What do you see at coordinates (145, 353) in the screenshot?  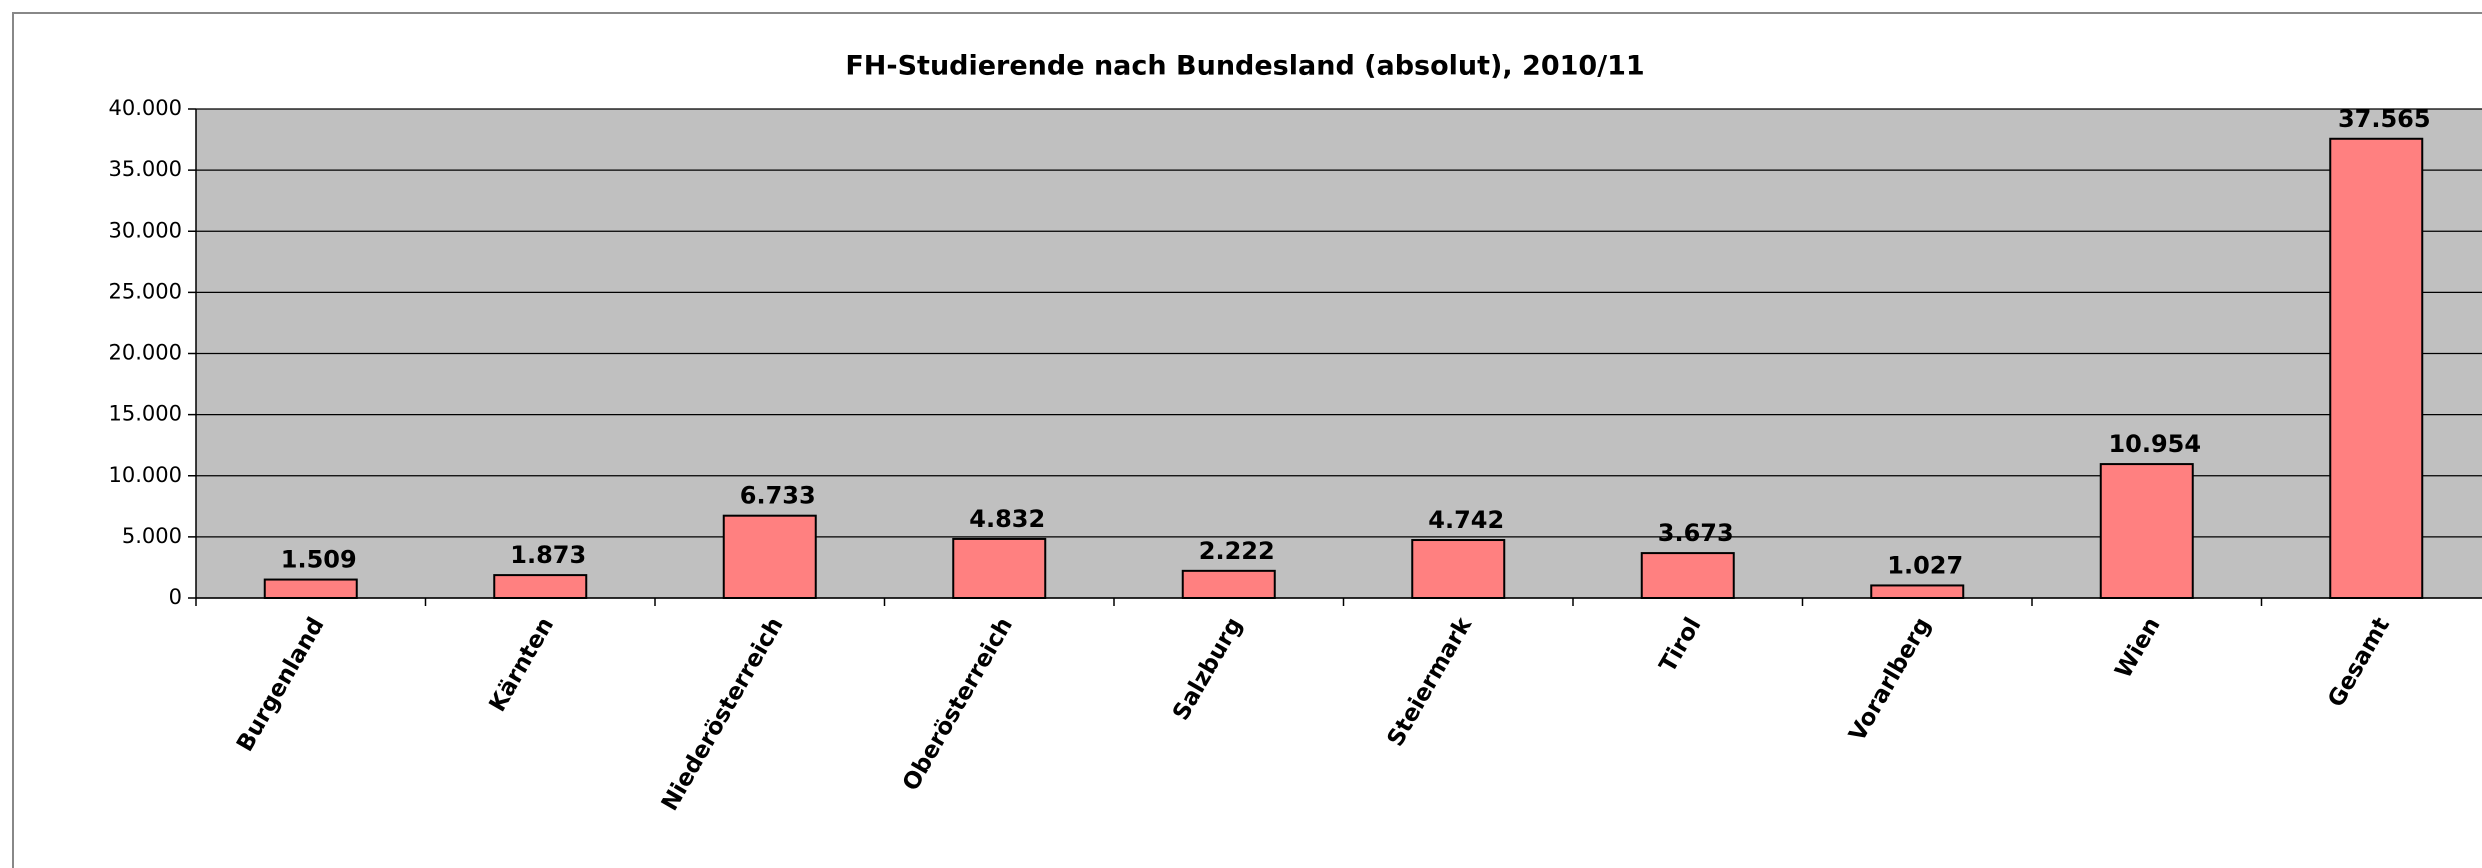 I see `y-tick-label: 20.000` at bounding box center [145, 353].